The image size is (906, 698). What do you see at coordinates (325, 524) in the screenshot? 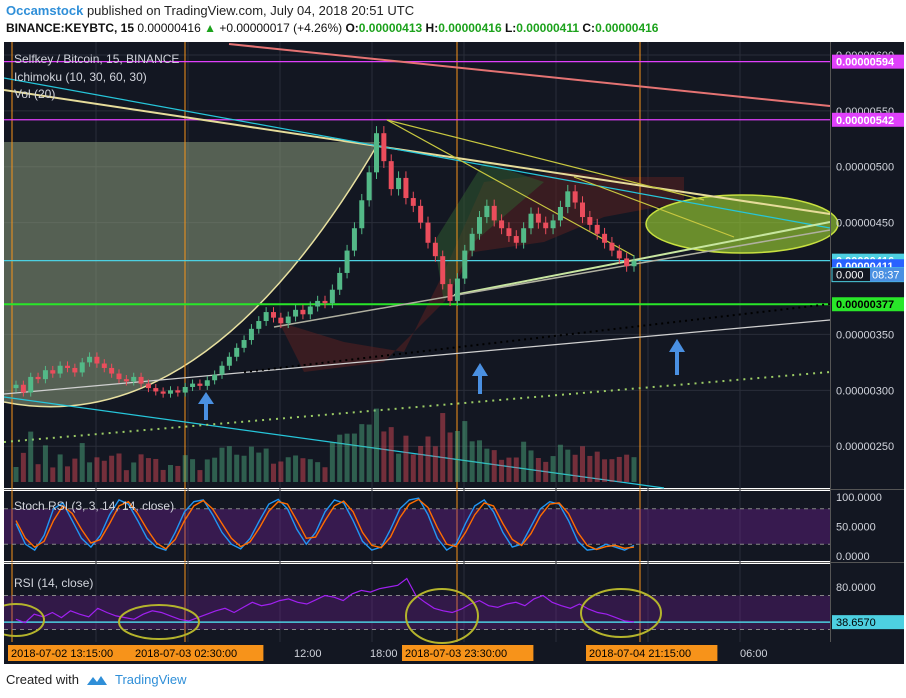
I see `stoch-line-k` at bounding box center [325, 524].